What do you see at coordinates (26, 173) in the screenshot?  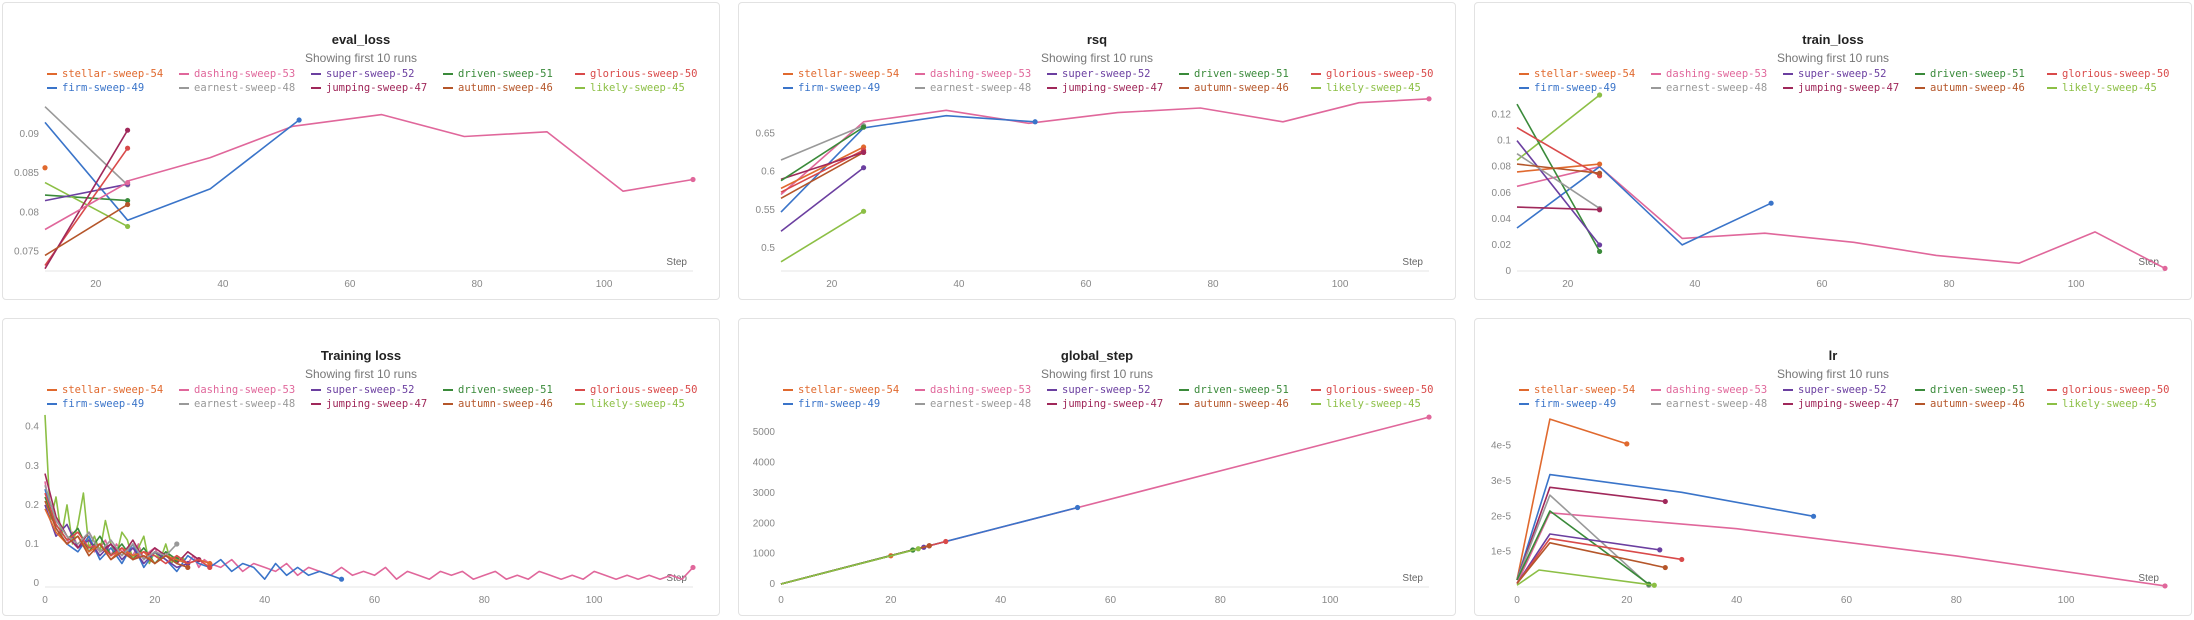 I see `y-tick-label: 0.085` at bounding box center [26, 173].